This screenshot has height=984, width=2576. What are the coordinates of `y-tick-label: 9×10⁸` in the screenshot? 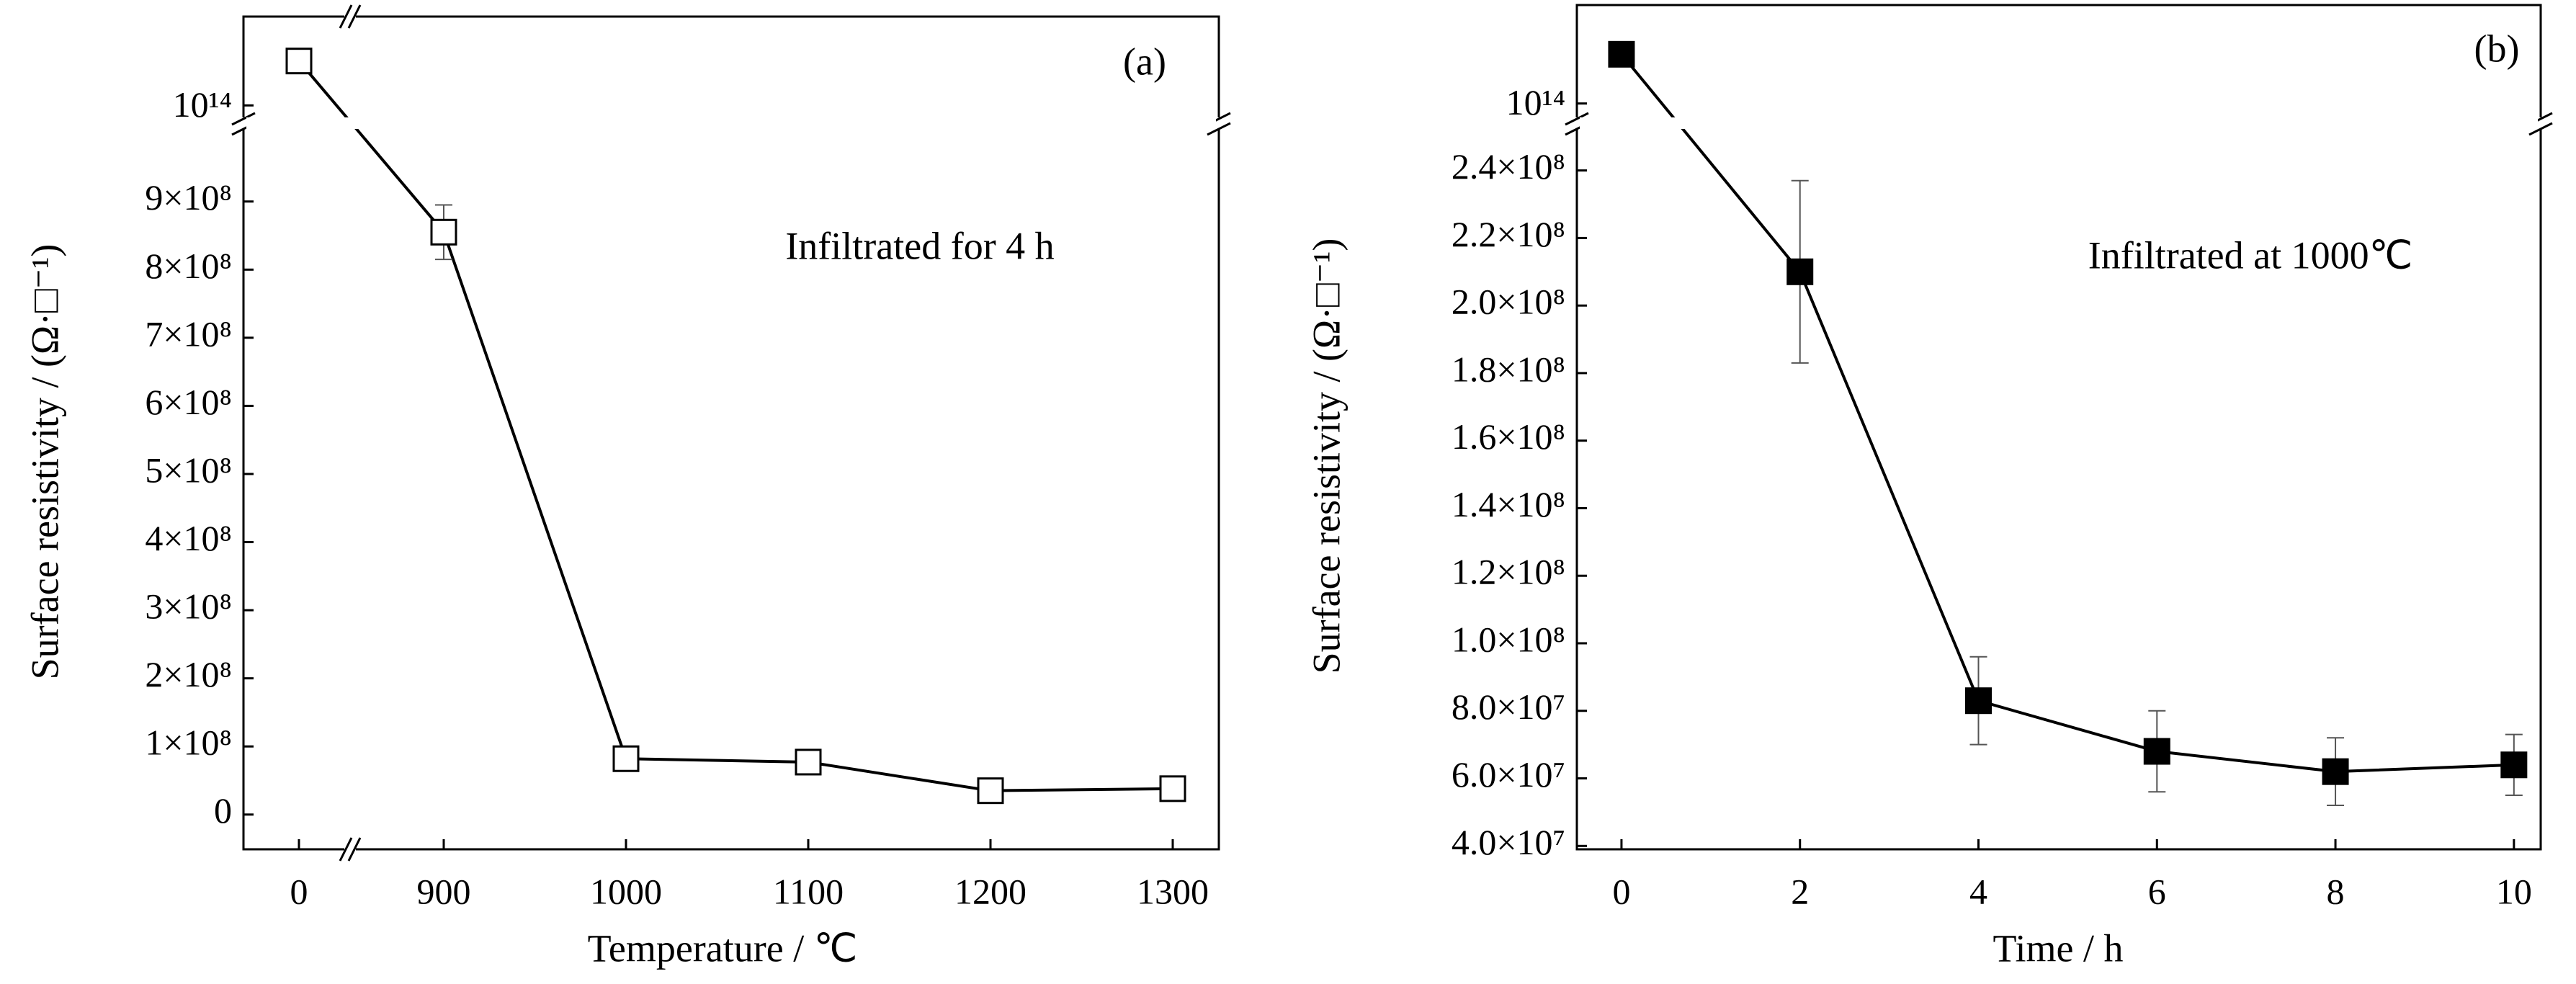 It's located at (188, 198).